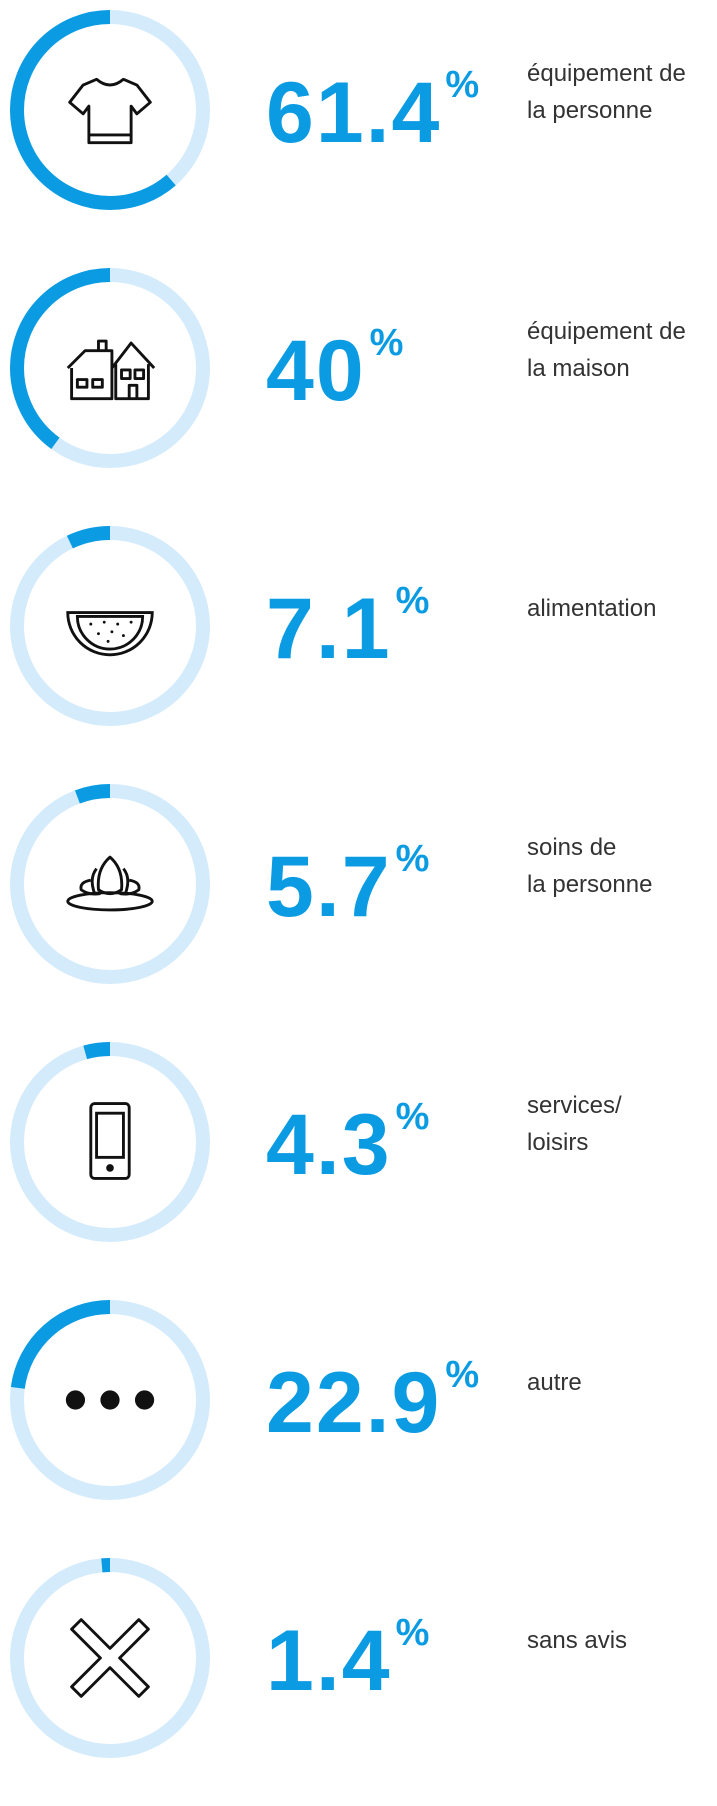 Image resolution: width=717 pixels, height=1806 pixels. Describe the element at coordinates (574, 1124) in the screenshot. I see `gauge-label: services/ loisirs` at that location.